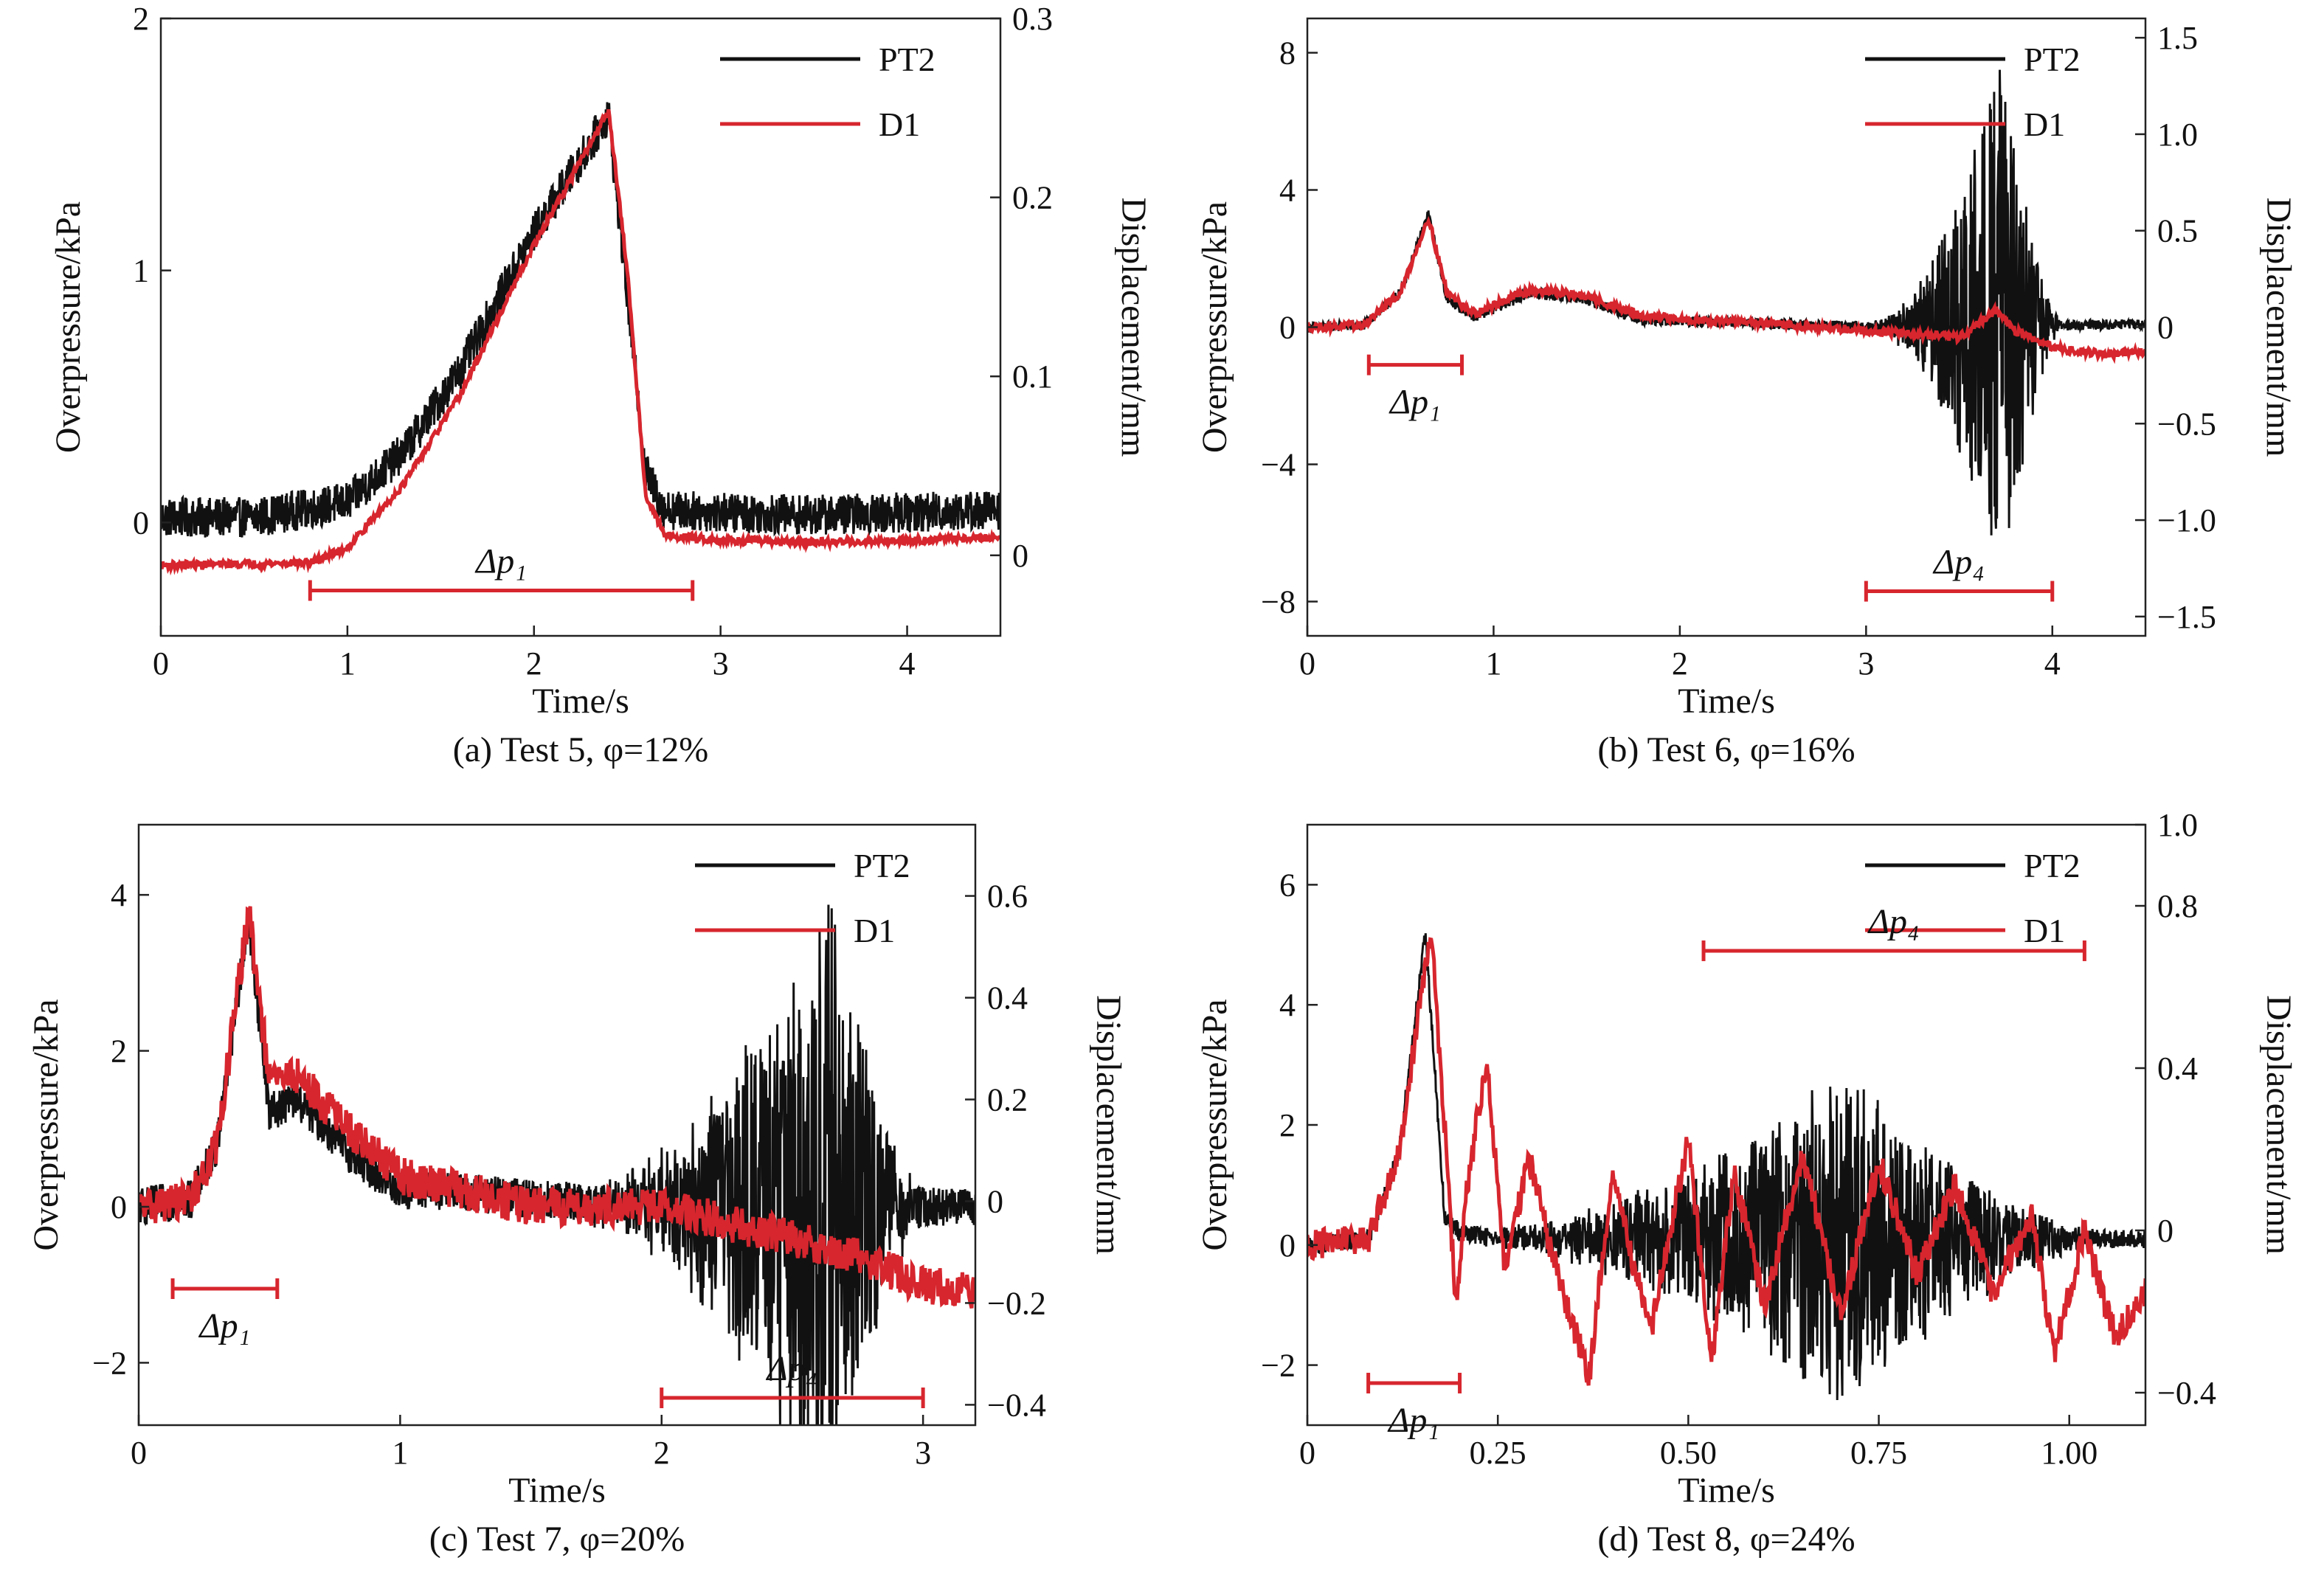 The height and width of the screenshot is (1583, 2324). Describe the element at coordinates (1498, 1453) in the screenshot. I see `x-tick-label: 0.25` at that location.